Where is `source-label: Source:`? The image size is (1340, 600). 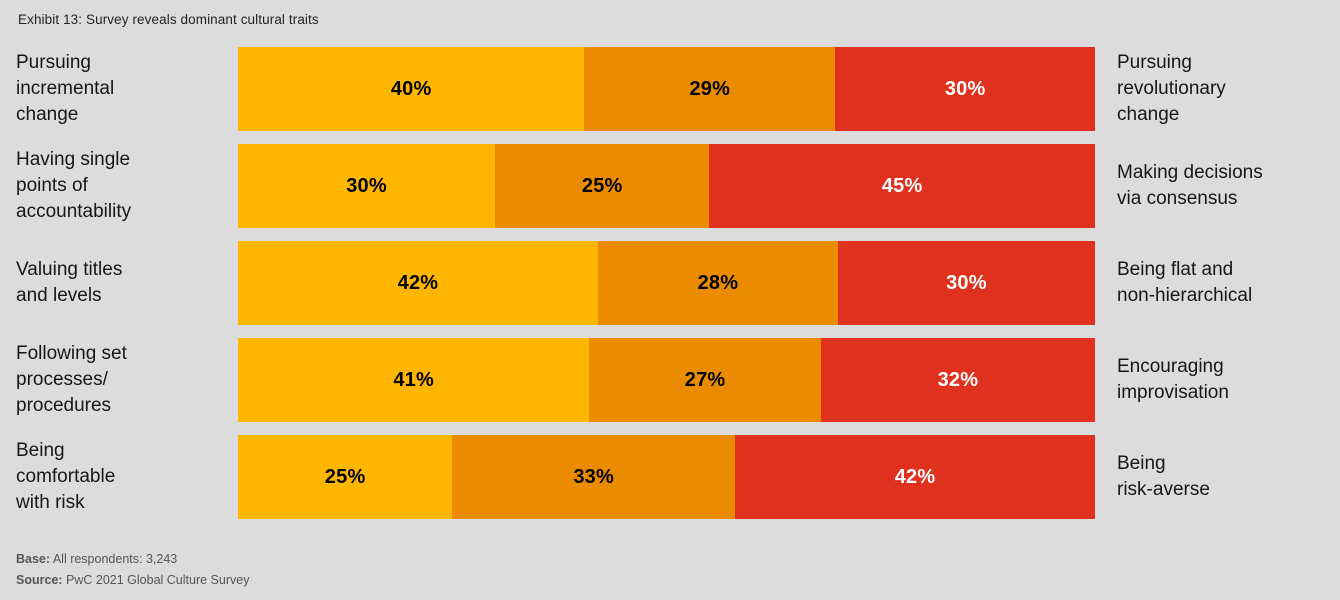 source-label: Source: is located at coordinates (39, 580).